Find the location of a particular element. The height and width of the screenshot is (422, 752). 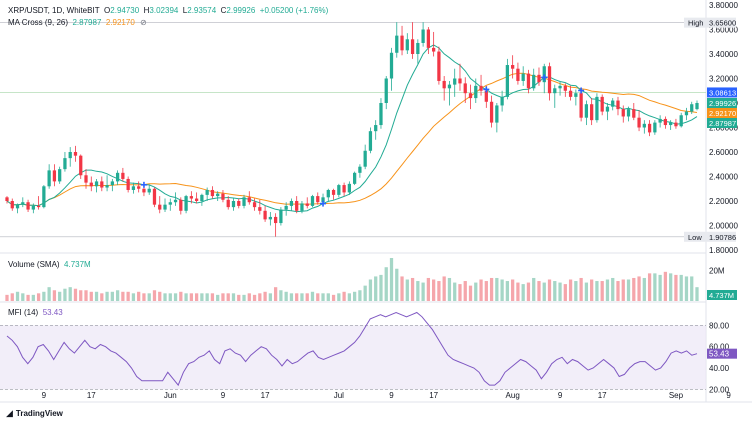

tradingview-logo-icon: ◢ is located at coordinates (9, 413).